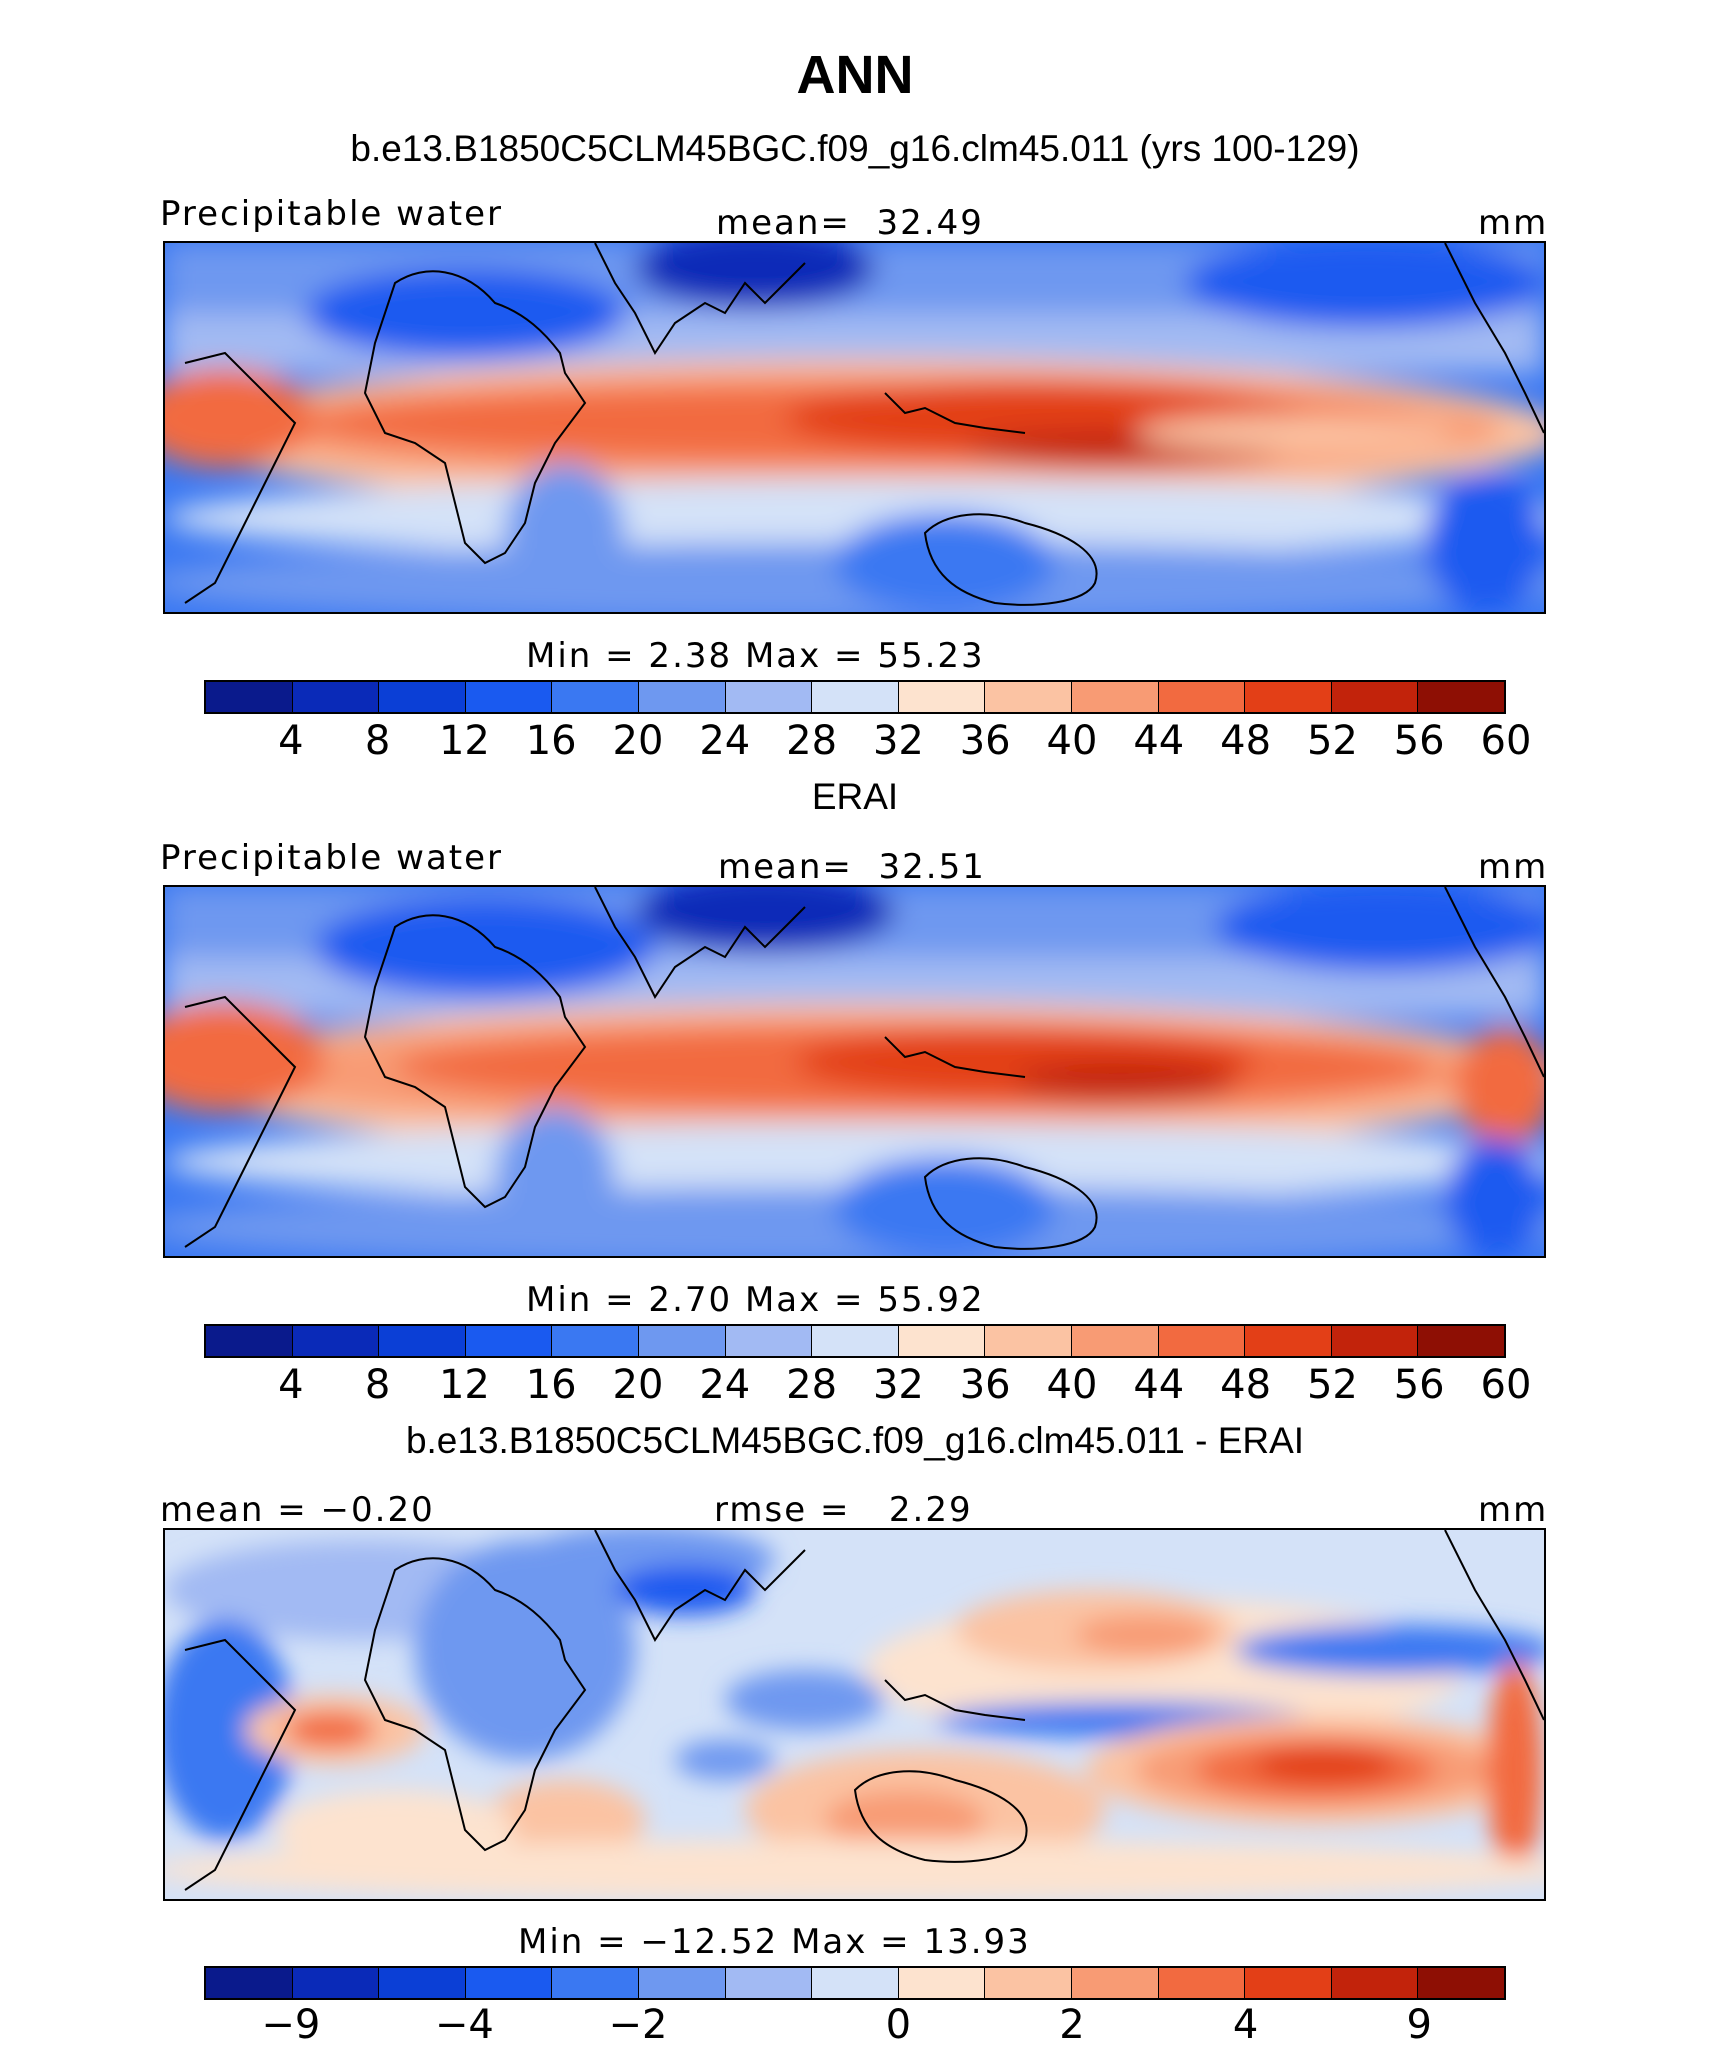  What do you see at coordinates (1246, 1385) in the screenshot?
I see `panel-2-colorbar-tick-label: 48` at bounding box center [1246, 1385].